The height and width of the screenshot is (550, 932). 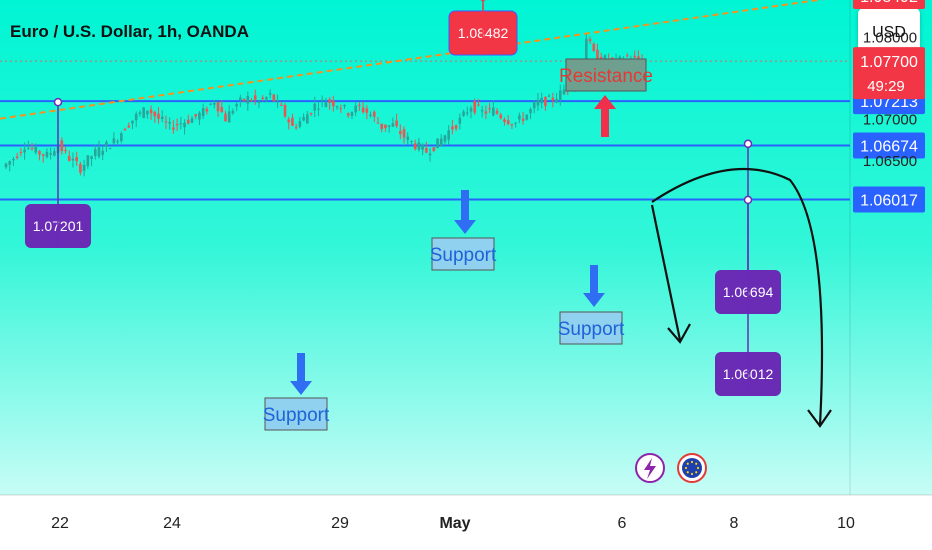 I want to click on support-middle-annotation-box, so click(x=463, y=254).